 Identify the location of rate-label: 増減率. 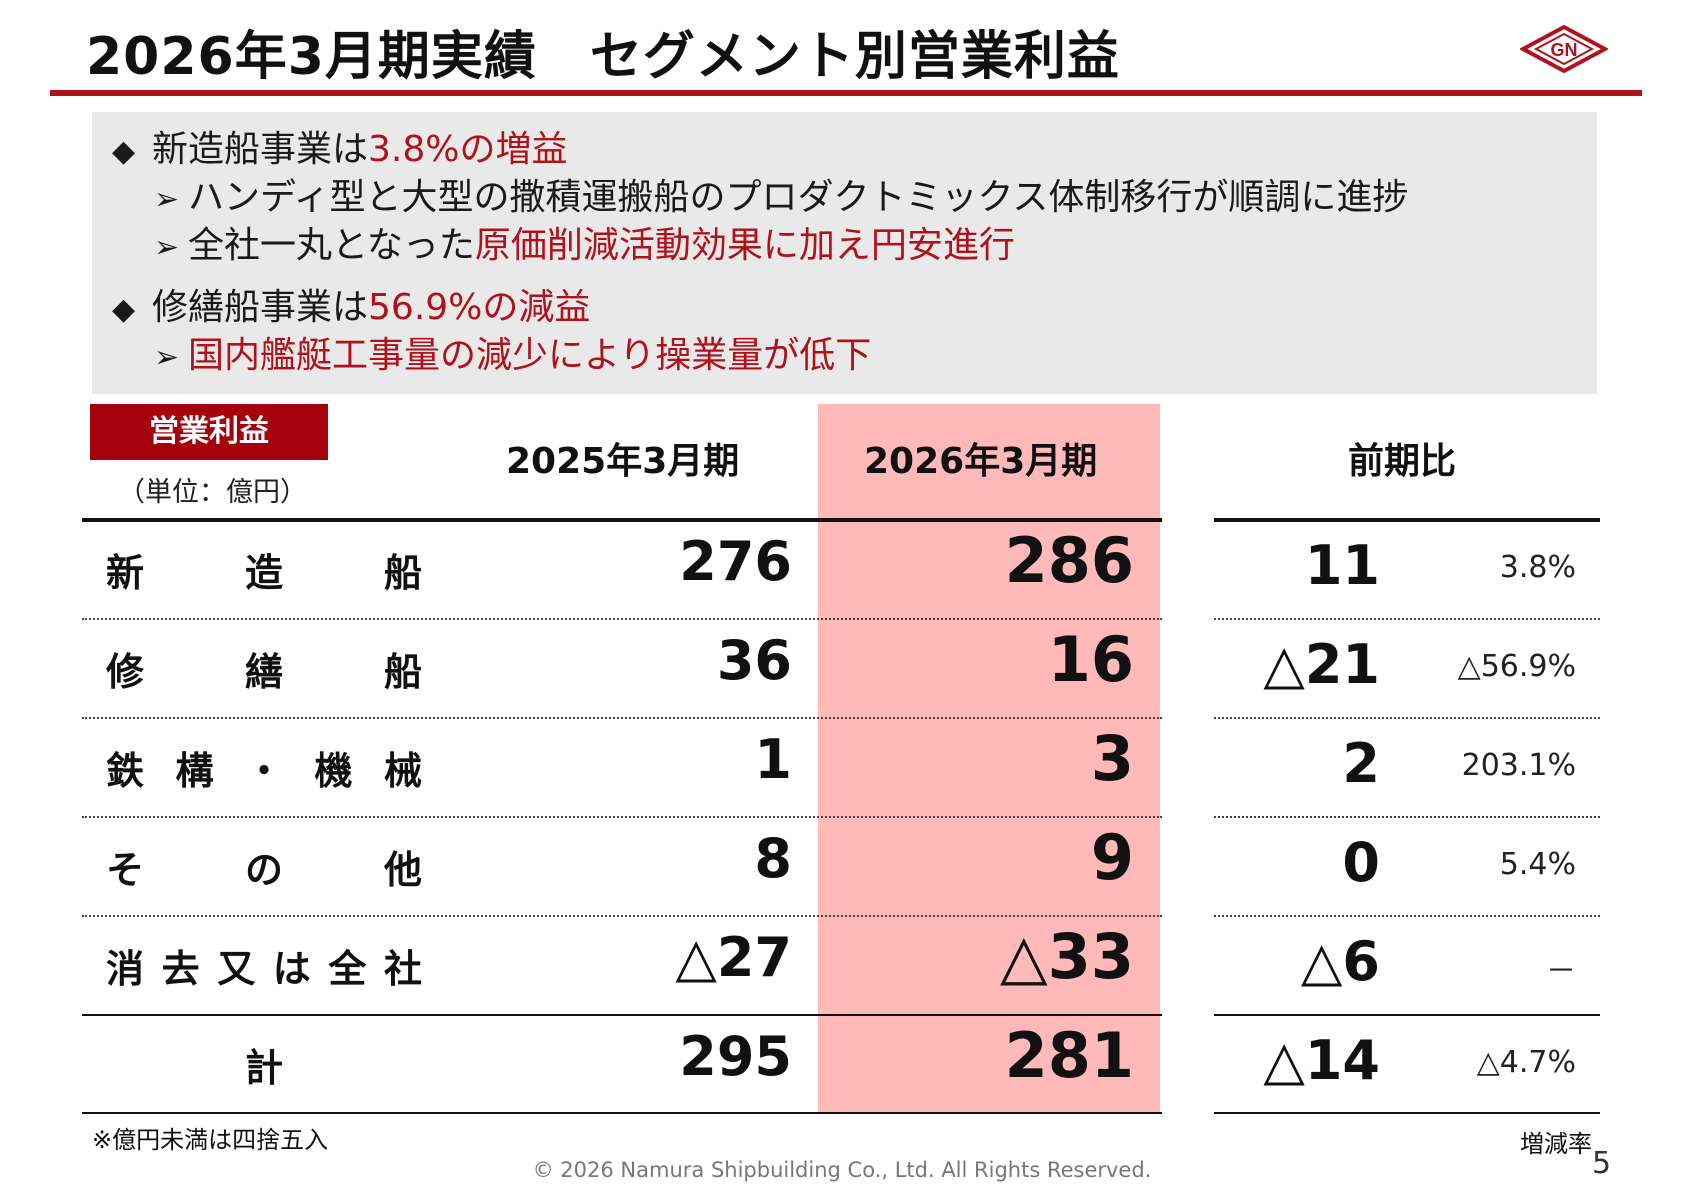
(1556, 1144).